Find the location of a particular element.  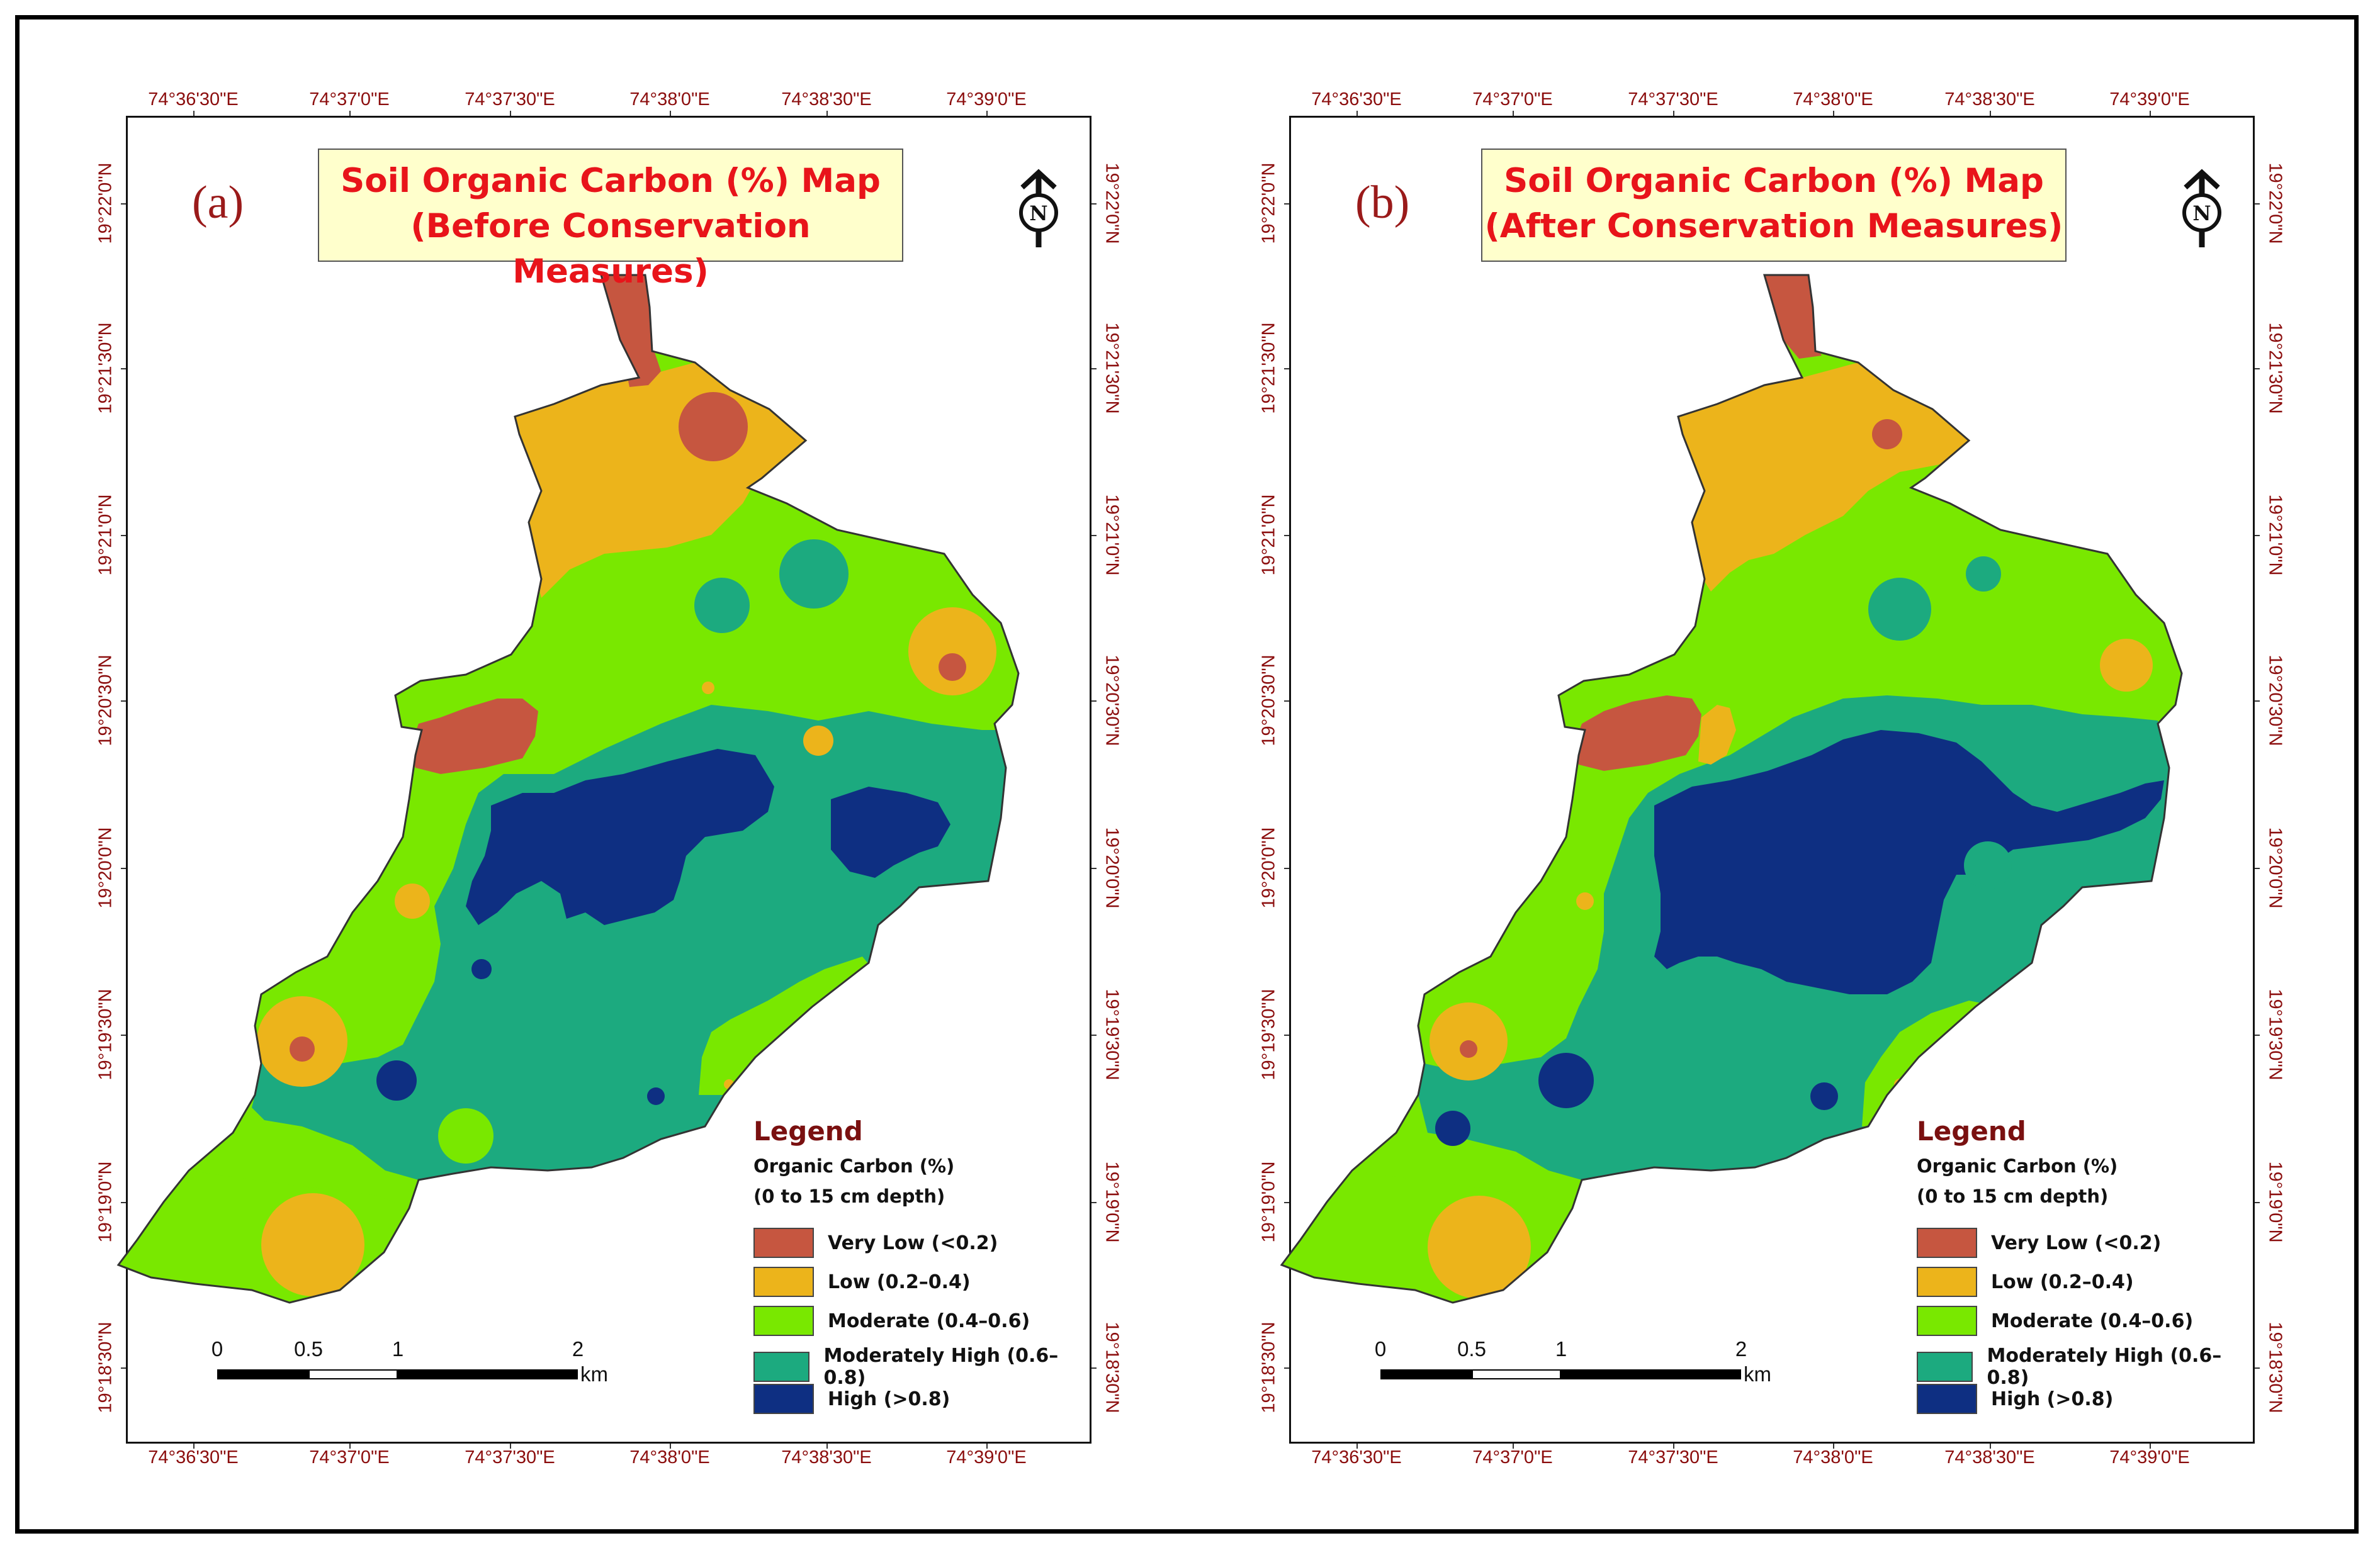

zone-very-low is located at coordinates (952, 667).